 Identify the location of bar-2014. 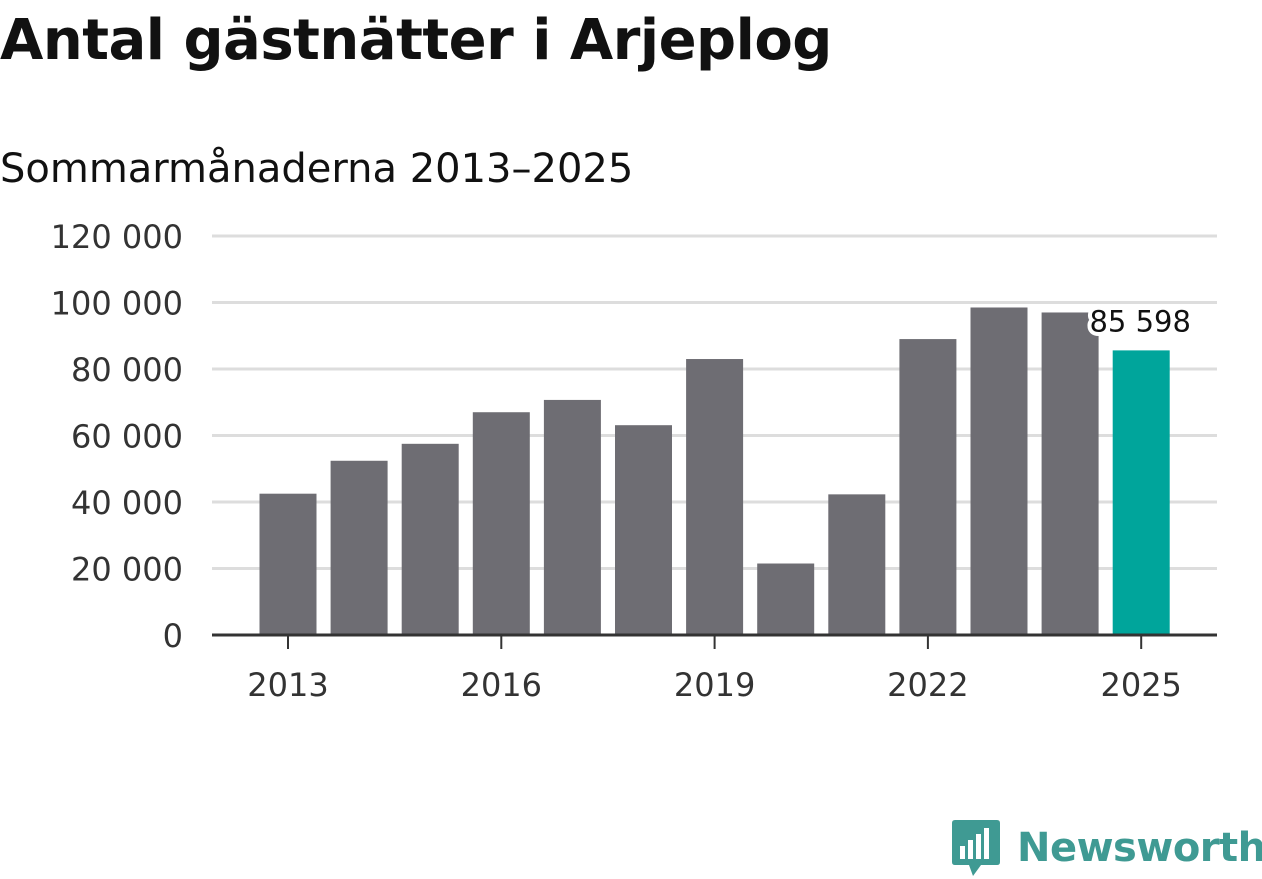
(359, 547).